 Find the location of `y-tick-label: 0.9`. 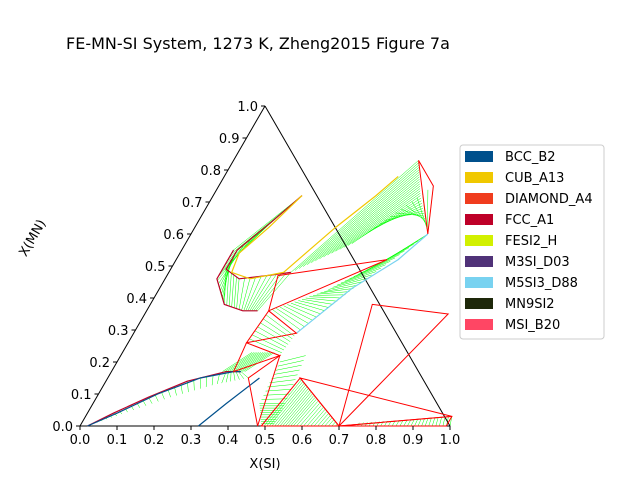

y-tick-label: 0.9 is located at coordinates (229, 139).